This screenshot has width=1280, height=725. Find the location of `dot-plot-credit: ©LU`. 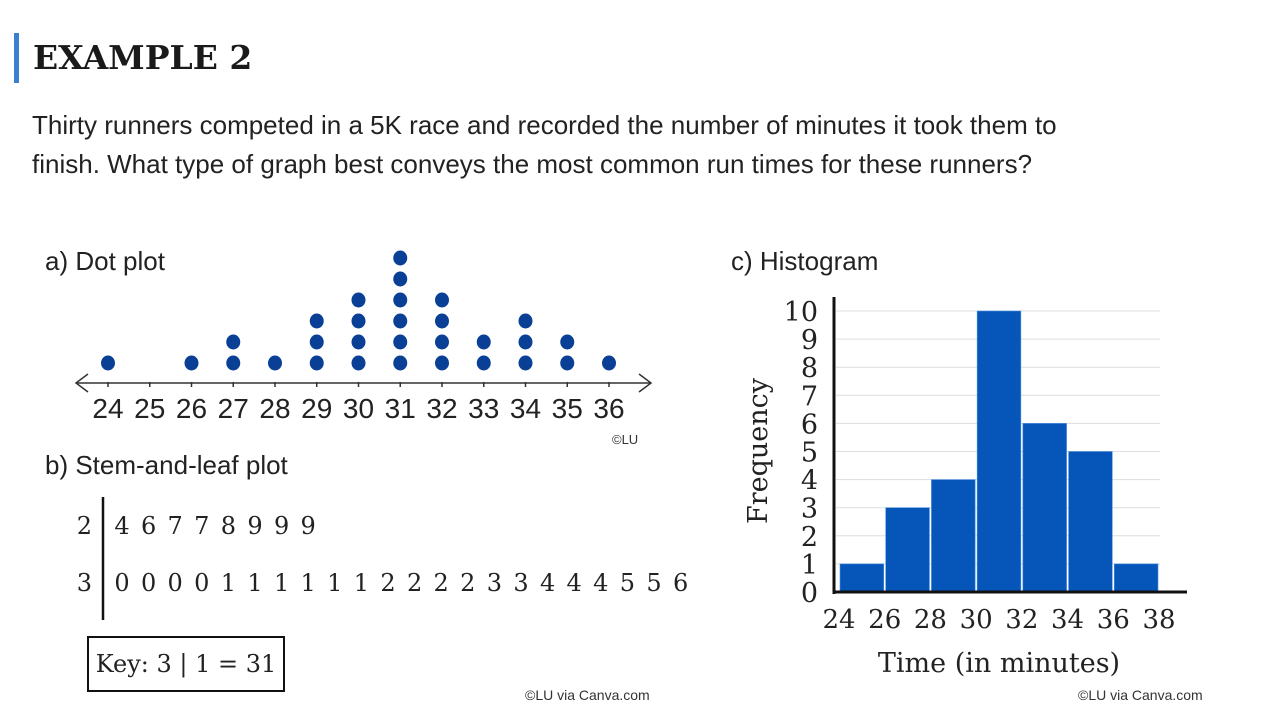

dot-plot-credit: ©LU is located at coordinates (625, 439).